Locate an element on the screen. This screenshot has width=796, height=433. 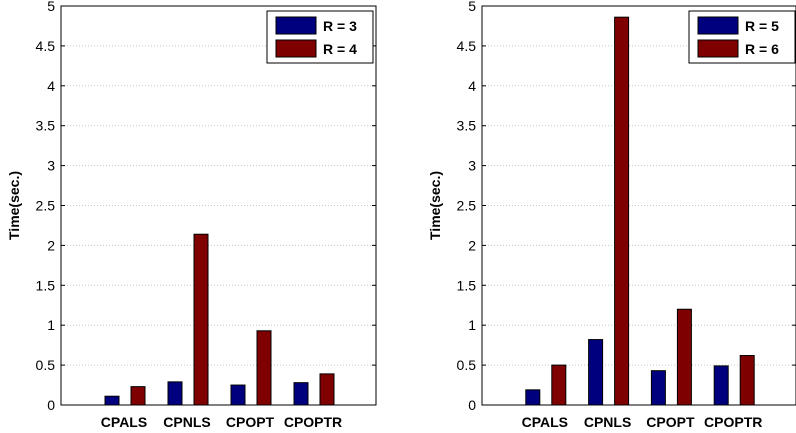
legend-entry-label: R = 6 is located at coordinates (762, 49).